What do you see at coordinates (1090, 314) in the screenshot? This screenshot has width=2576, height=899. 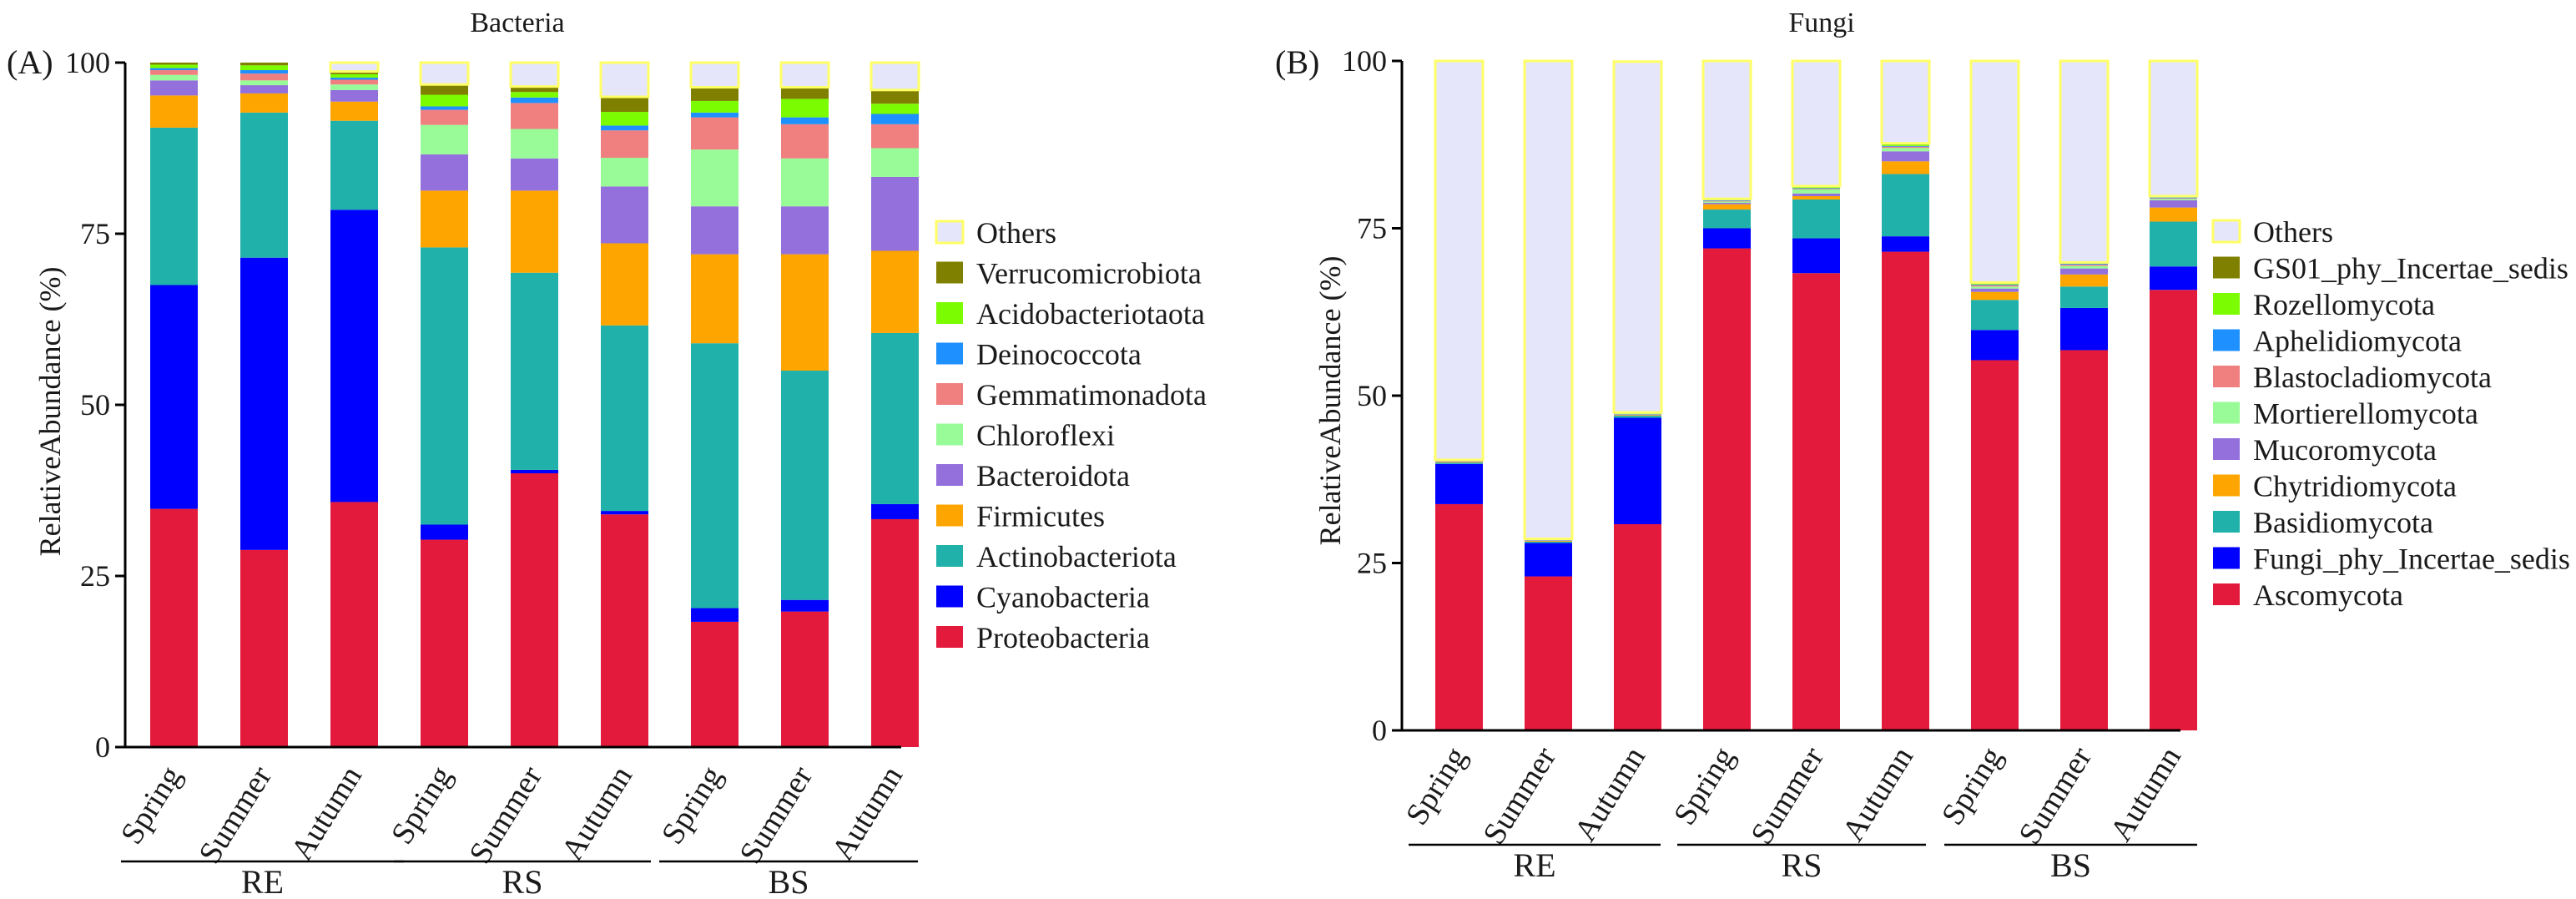 I see `bacteria-legend-label-2: Acidobacteriotaota` at bounding box center [1090, 314].